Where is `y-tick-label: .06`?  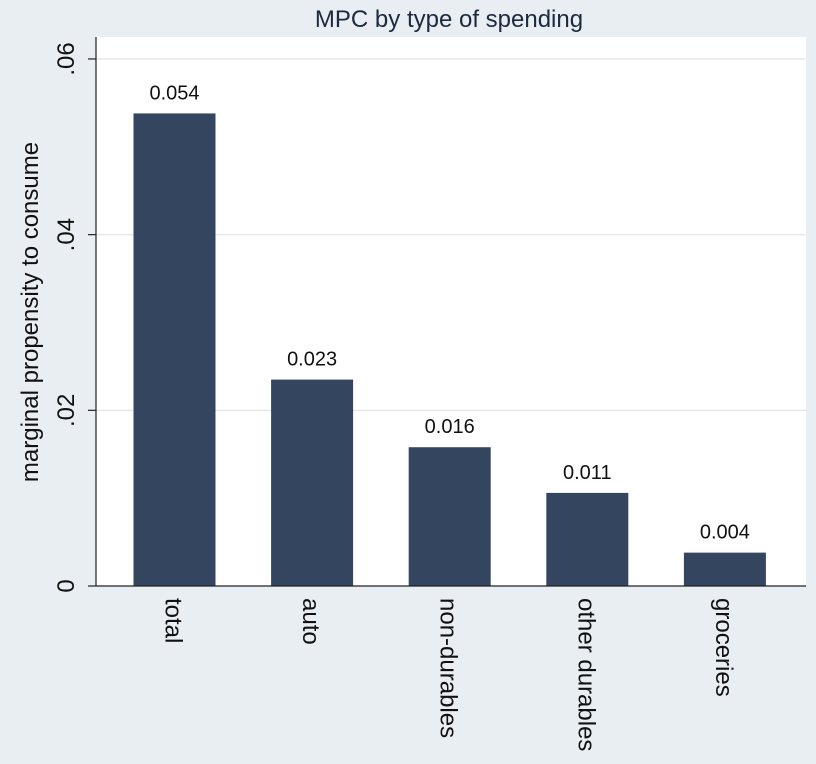 y-tick-label: .06 is located at coordinates (66, 58).